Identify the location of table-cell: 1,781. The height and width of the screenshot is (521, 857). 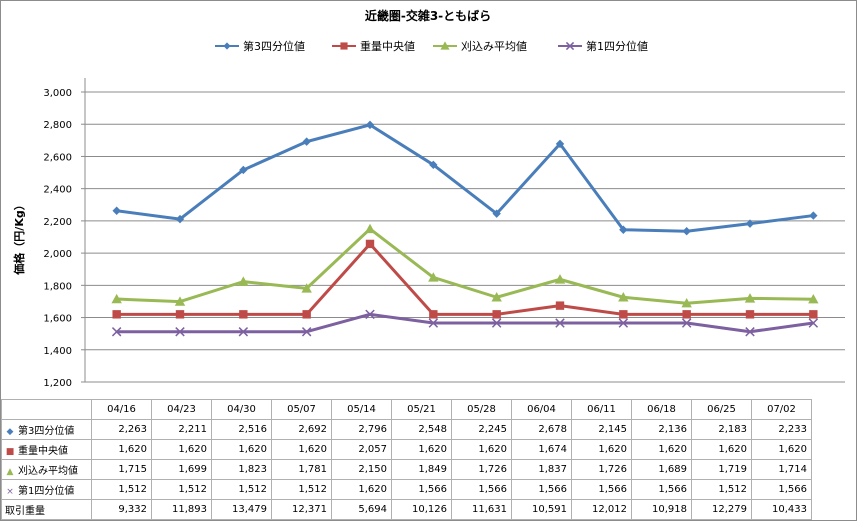
(301, 469).